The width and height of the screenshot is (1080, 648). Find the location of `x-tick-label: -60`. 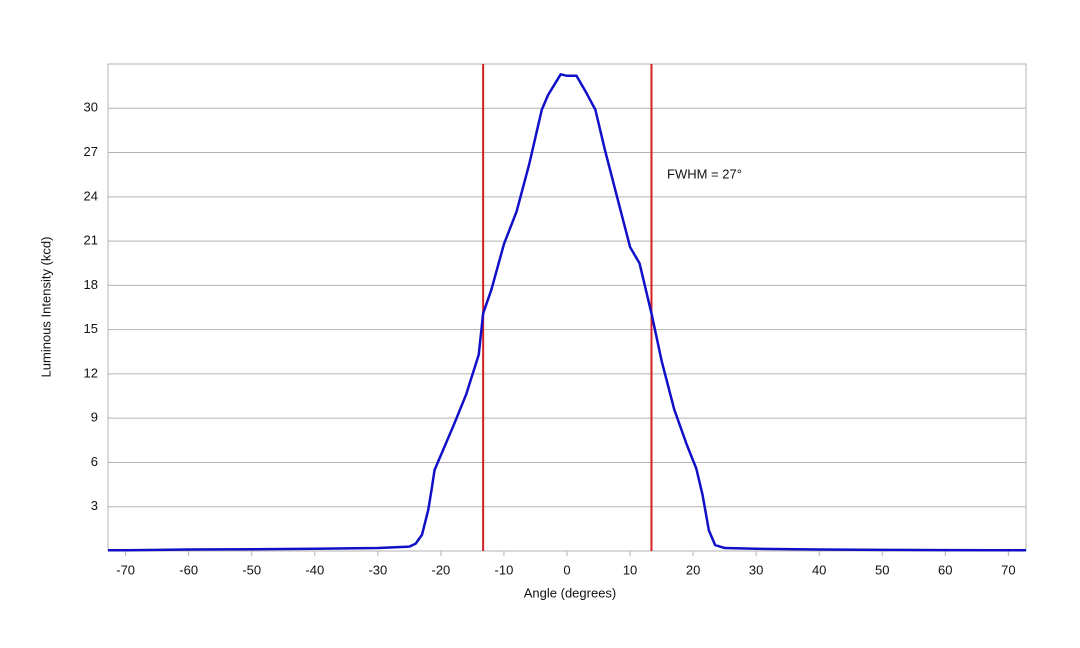

x-tick-label: -60 is located at coordinates (188, 569).